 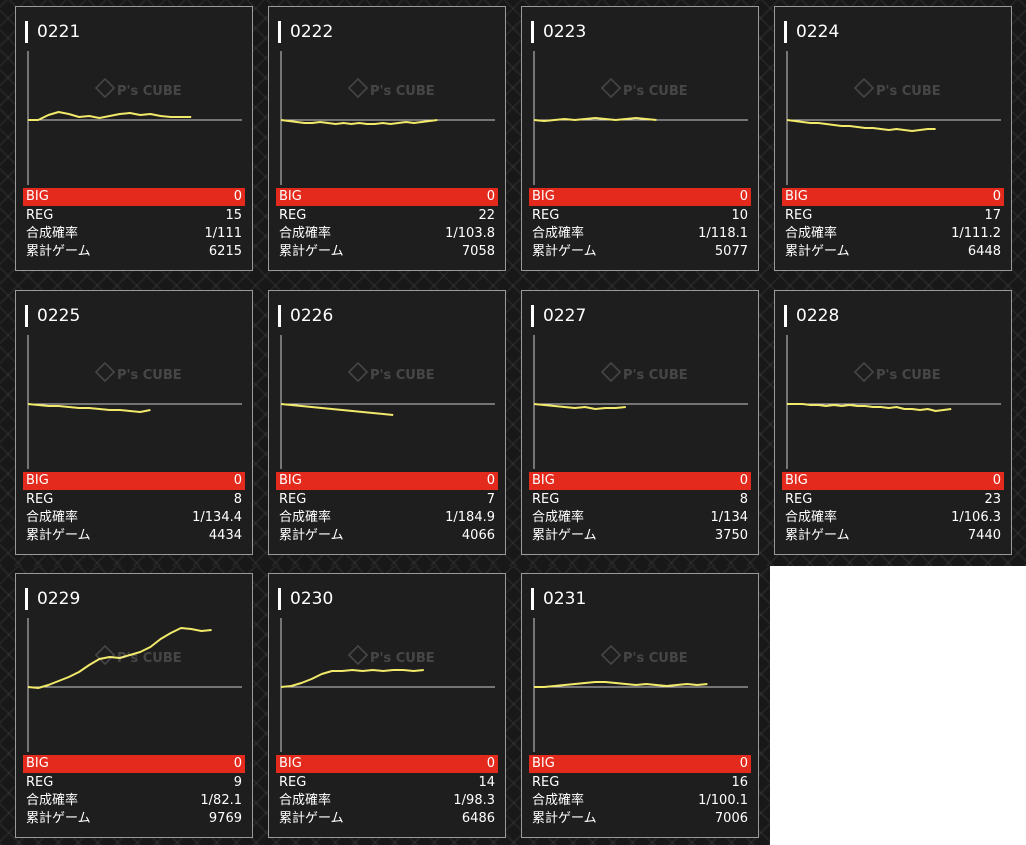 I want to click on stats-table: BIG 0 REG 8 合成確率 1/134.4 累計ゲーム 4434, so click(x=134, y=508).